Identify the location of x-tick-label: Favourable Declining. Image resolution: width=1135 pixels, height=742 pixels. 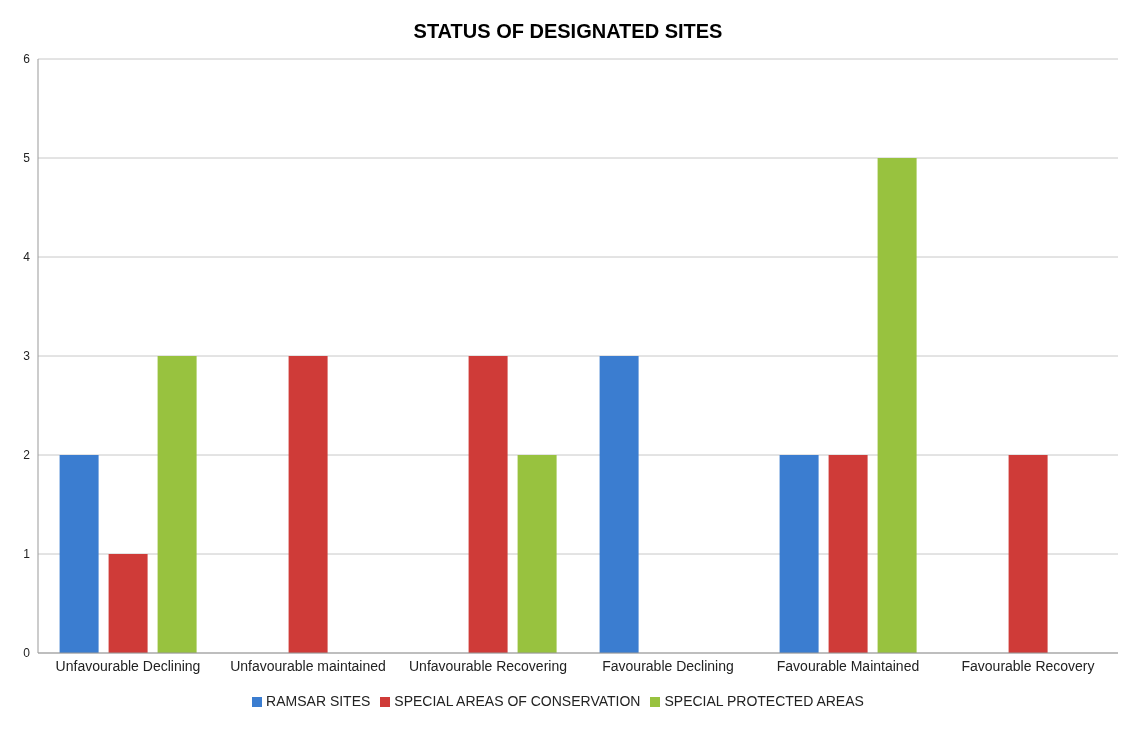
(668, 665).